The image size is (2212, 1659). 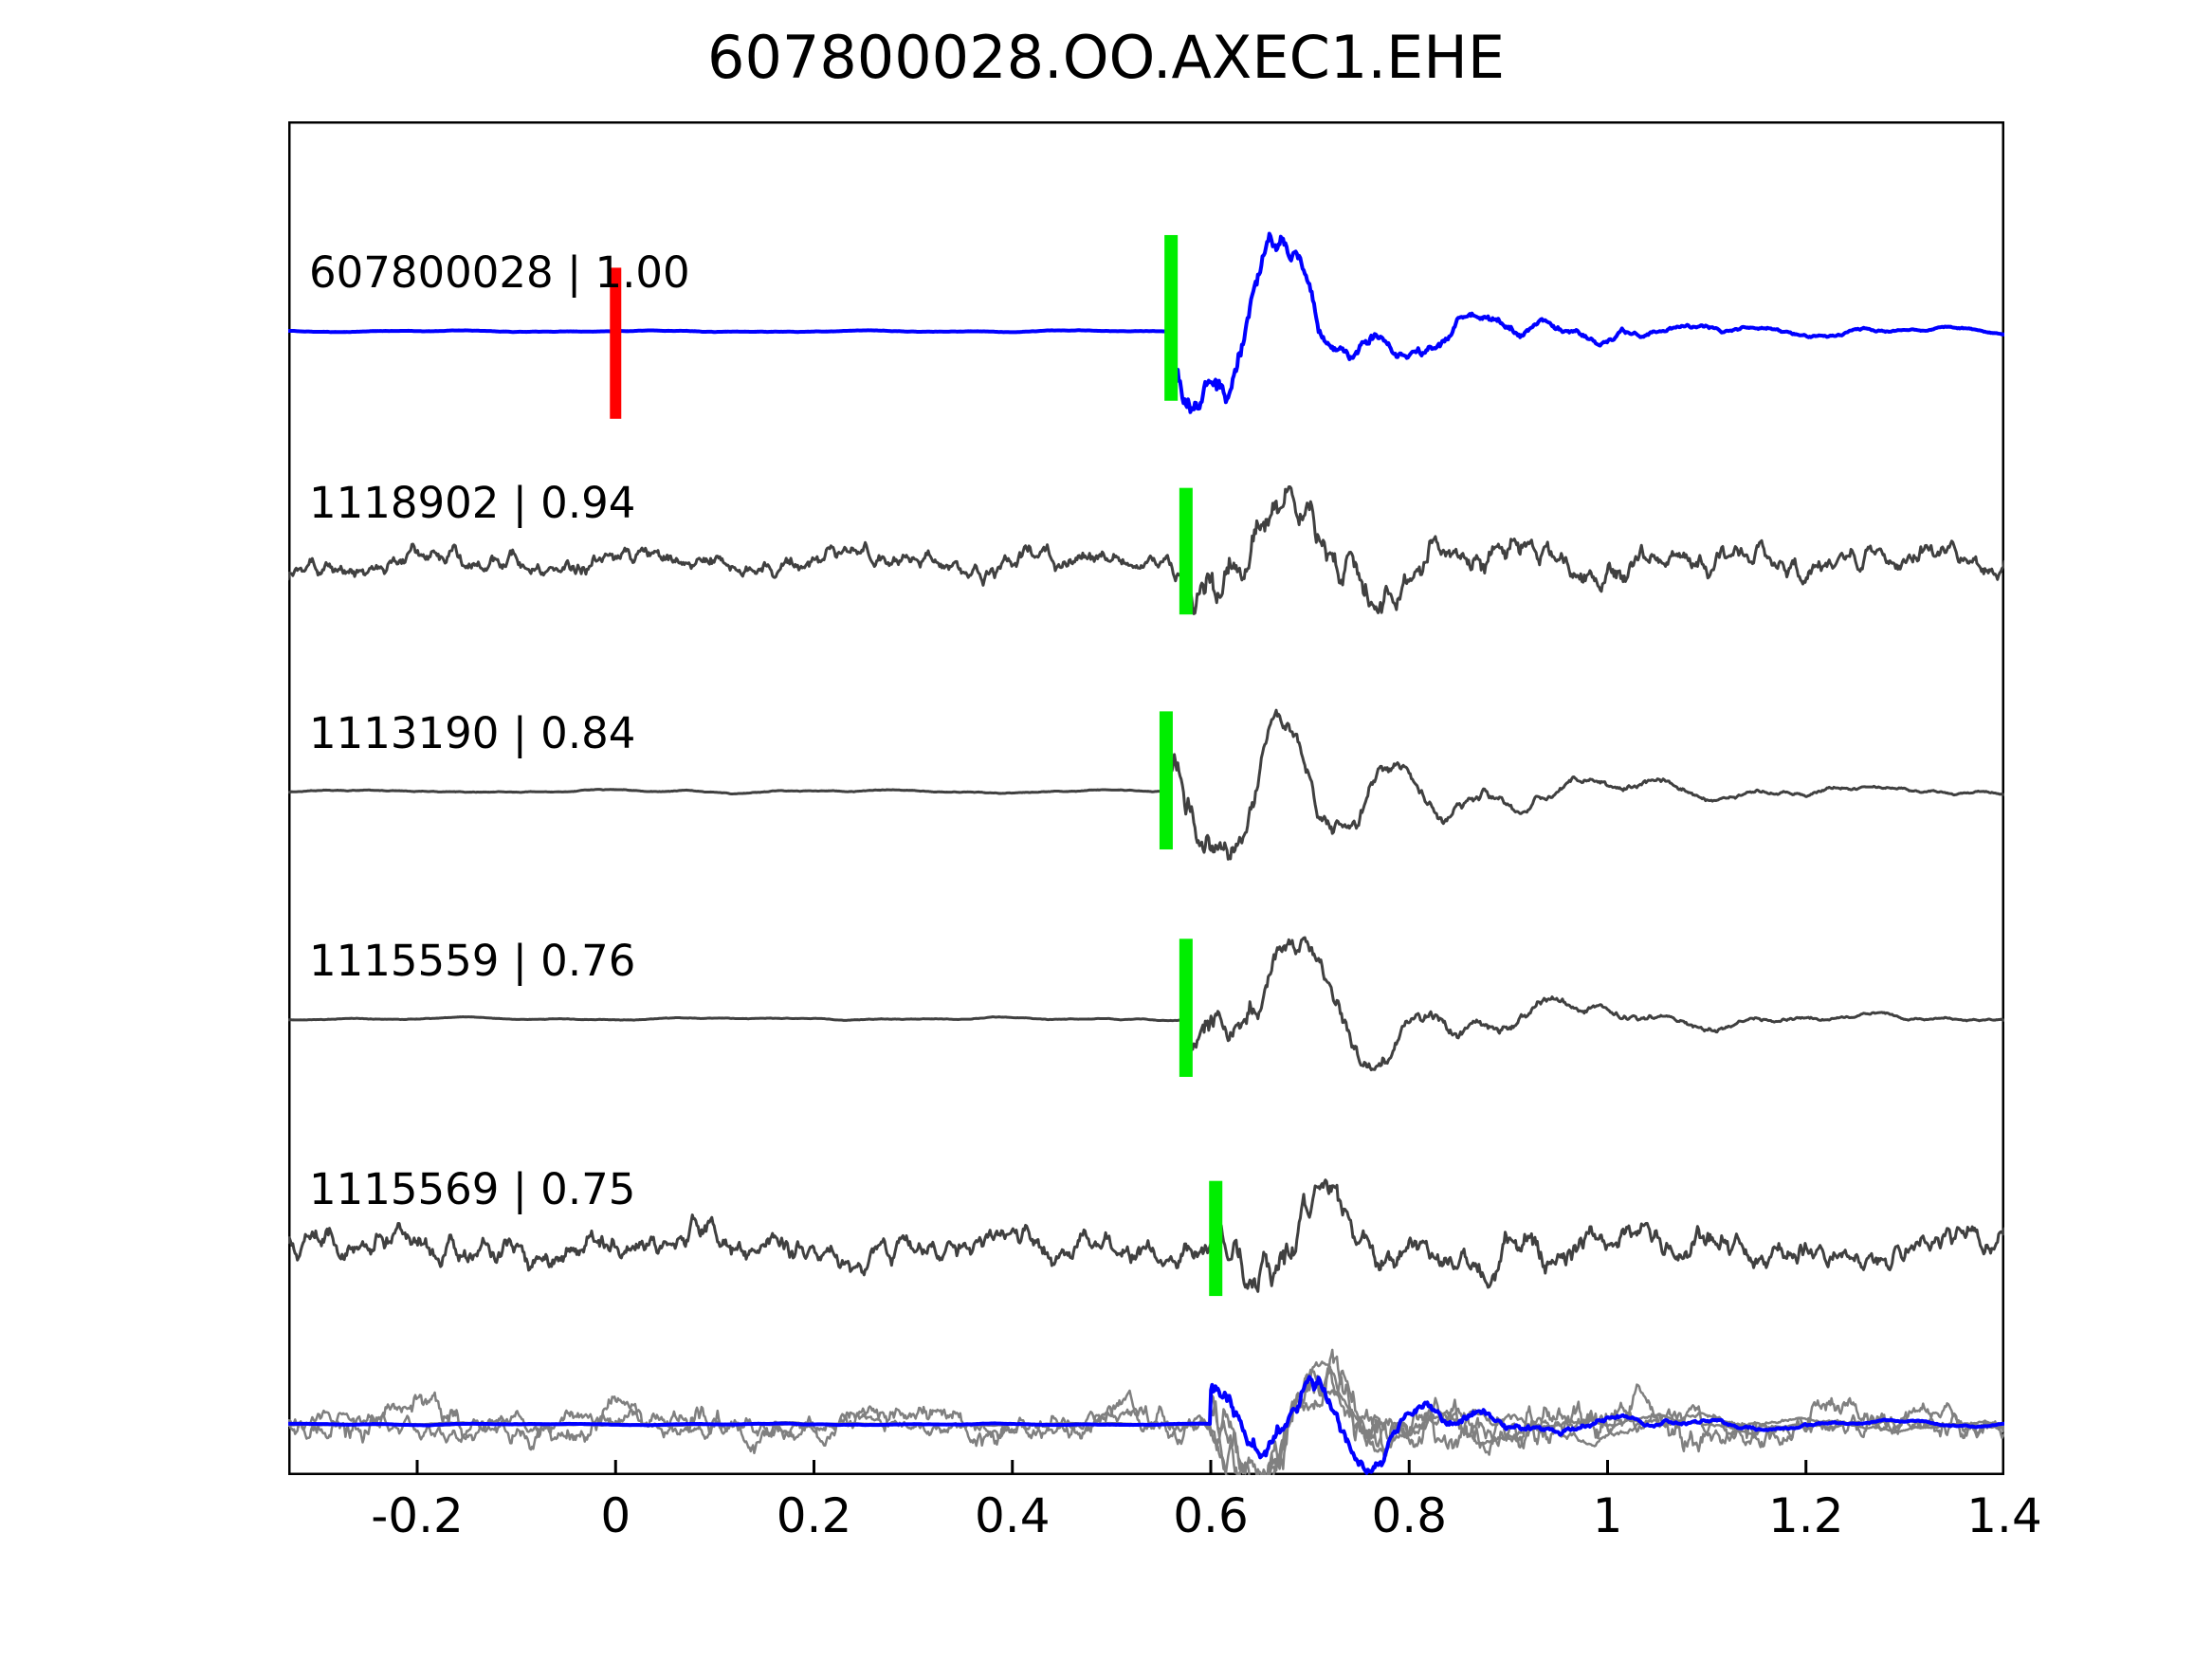 I want to click on page-title: 607800028.OO.AXEC1.EHE, so click(x=1106, y=57).